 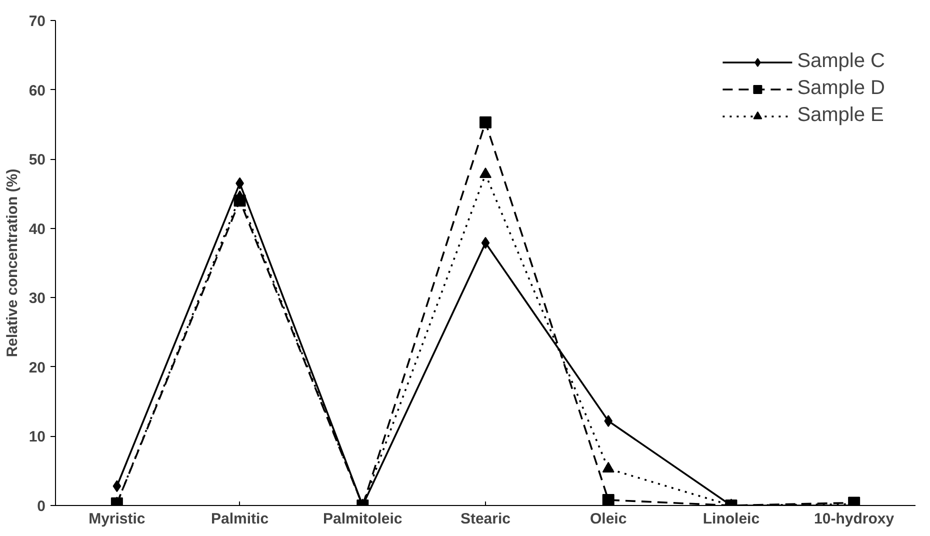 I want to click on x-tick-label: Palmitoleic, so click(x=362, y=519).